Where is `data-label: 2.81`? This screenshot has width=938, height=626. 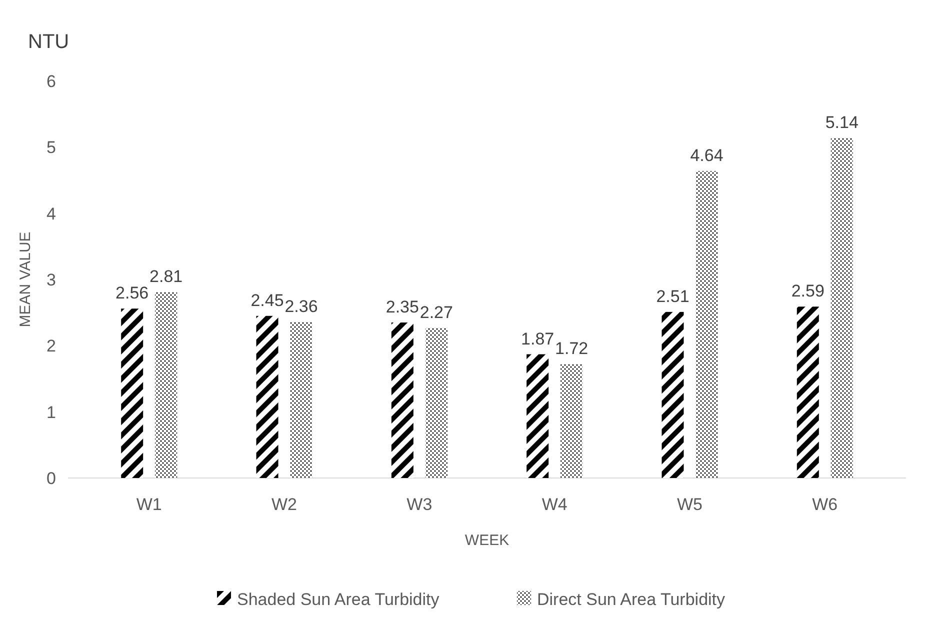
data-label: 2.81 is located at coordinates (166, 276).